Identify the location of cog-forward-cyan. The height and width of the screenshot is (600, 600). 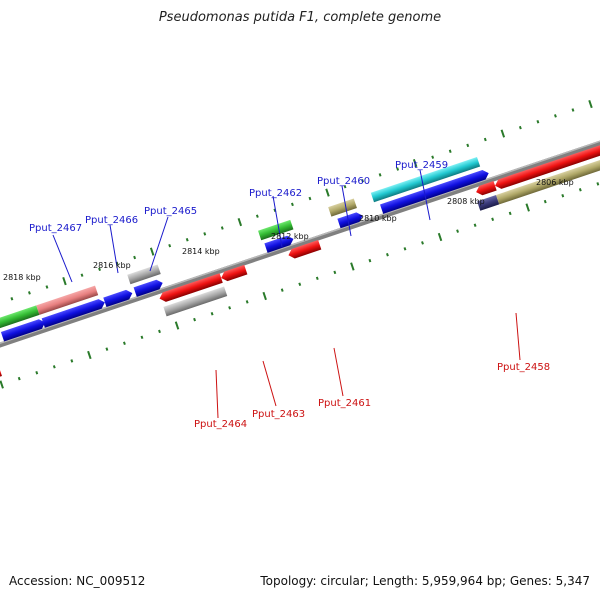
(425, 180).